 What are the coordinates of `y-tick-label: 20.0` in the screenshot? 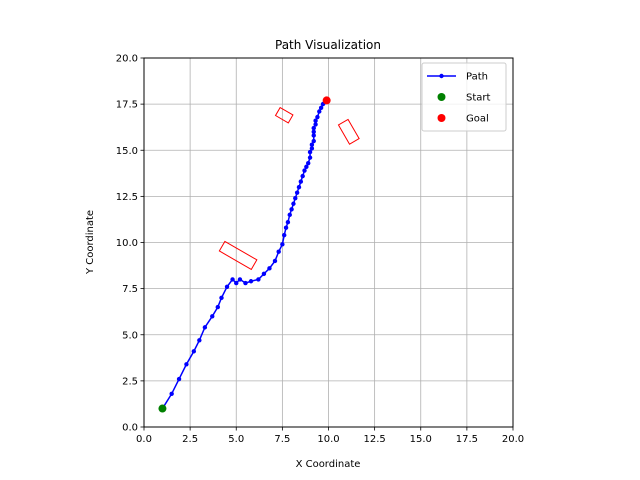 It's located at (127, 59).